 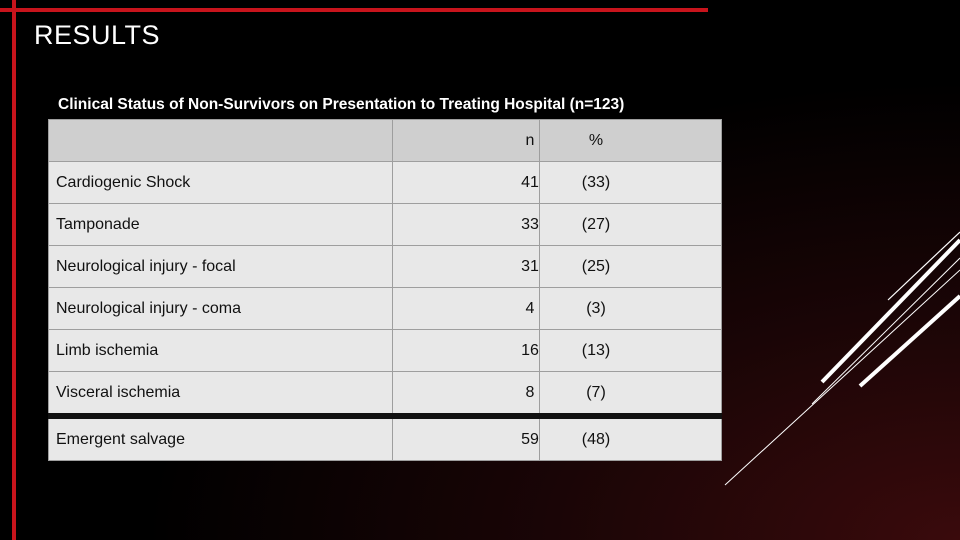 I want to click on header-n: n, so click(x=530, y=140).